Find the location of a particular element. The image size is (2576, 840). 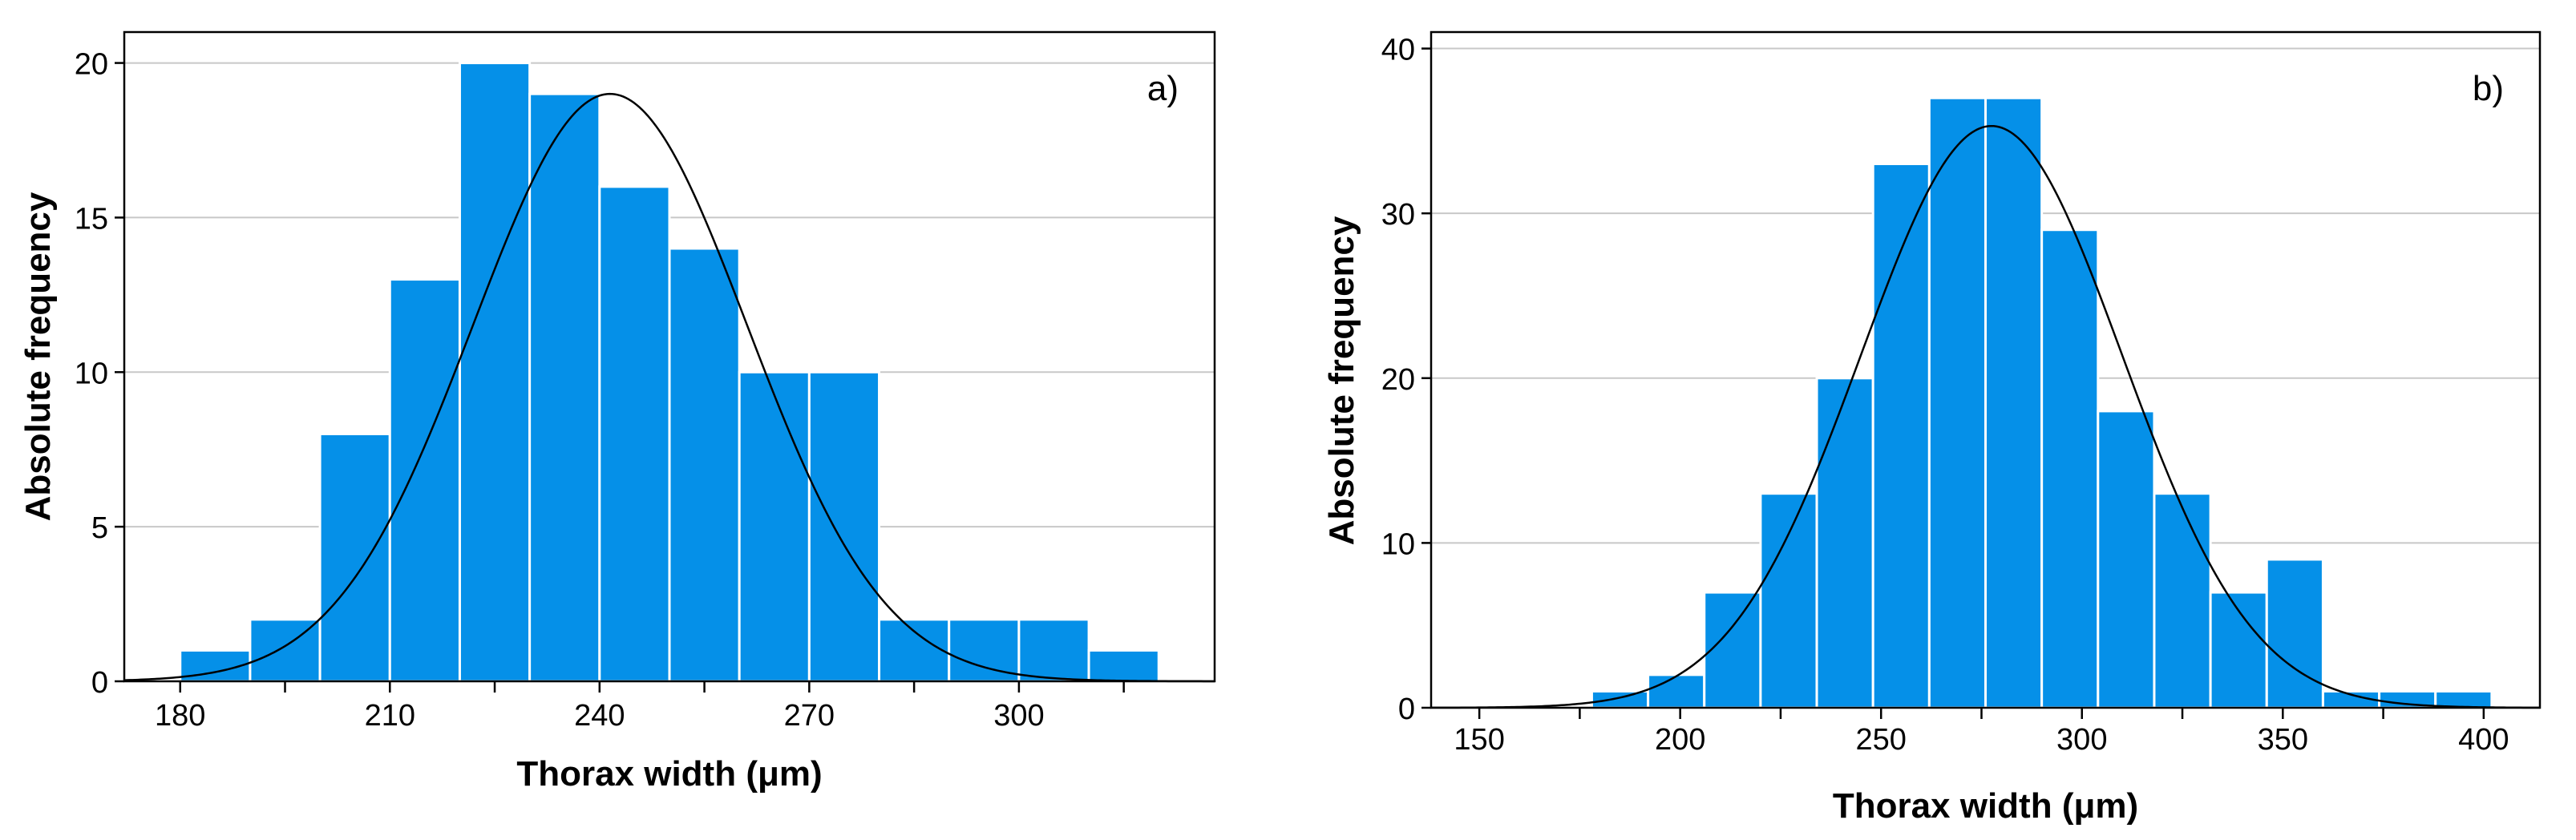

x-tick-label: 240 is located at coordinates (599, 716).